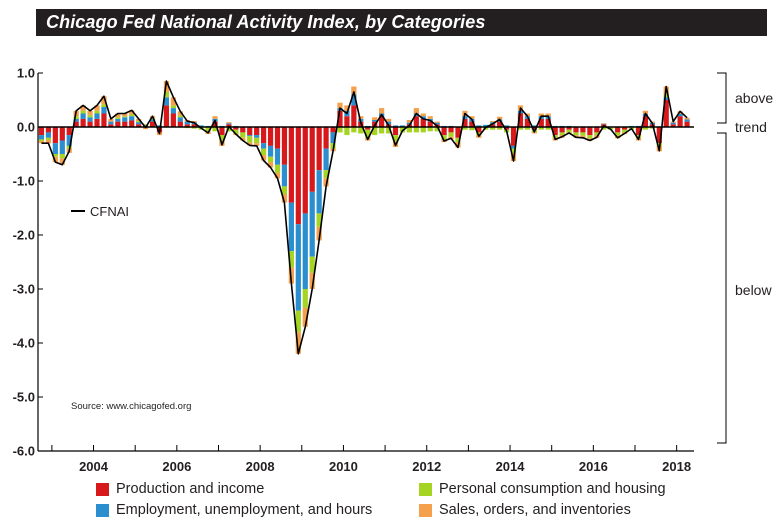 The image size is (779, 528). I want to click on side-brackets: above trend below, so click(745, 258).